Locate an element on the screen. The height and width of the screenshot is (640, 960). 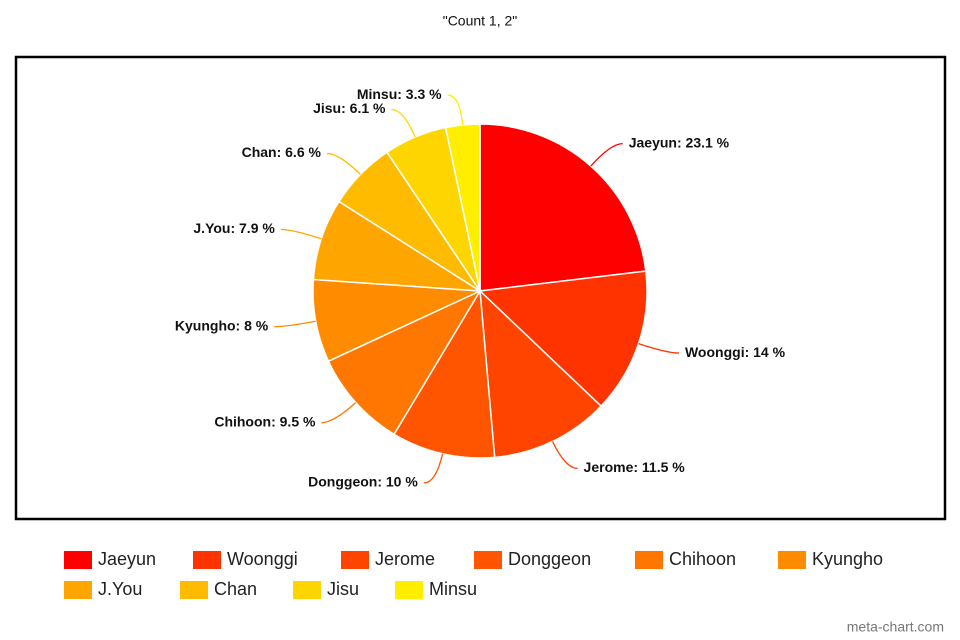
legend-label: Jisu is located at coordinates (343, 589).